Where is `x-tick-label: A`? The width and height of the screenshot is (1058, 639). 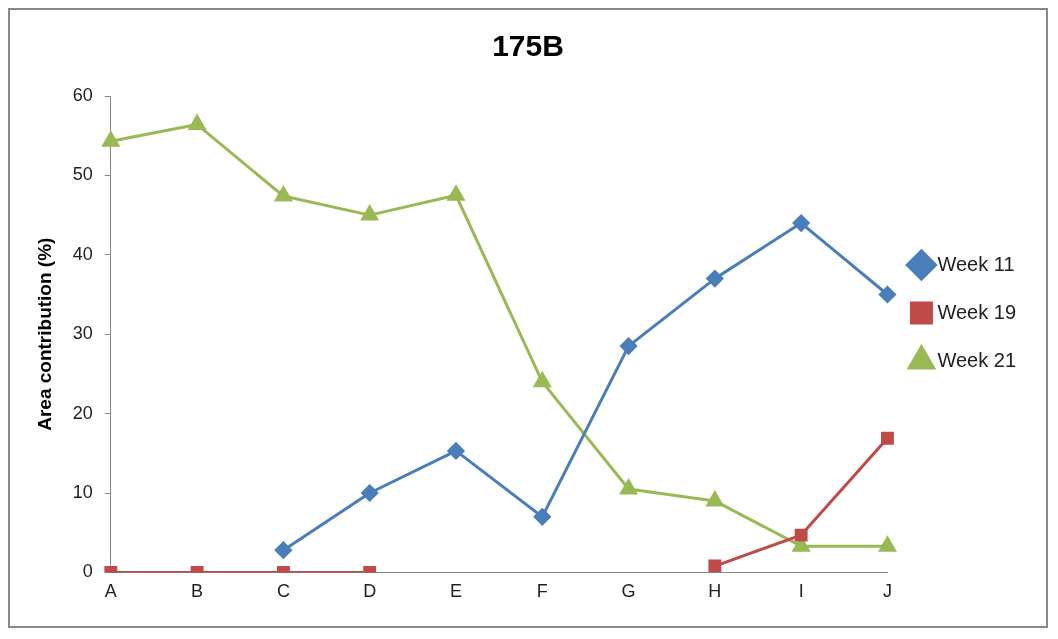 x-tick-label: A is located at coordinates (110, 591).